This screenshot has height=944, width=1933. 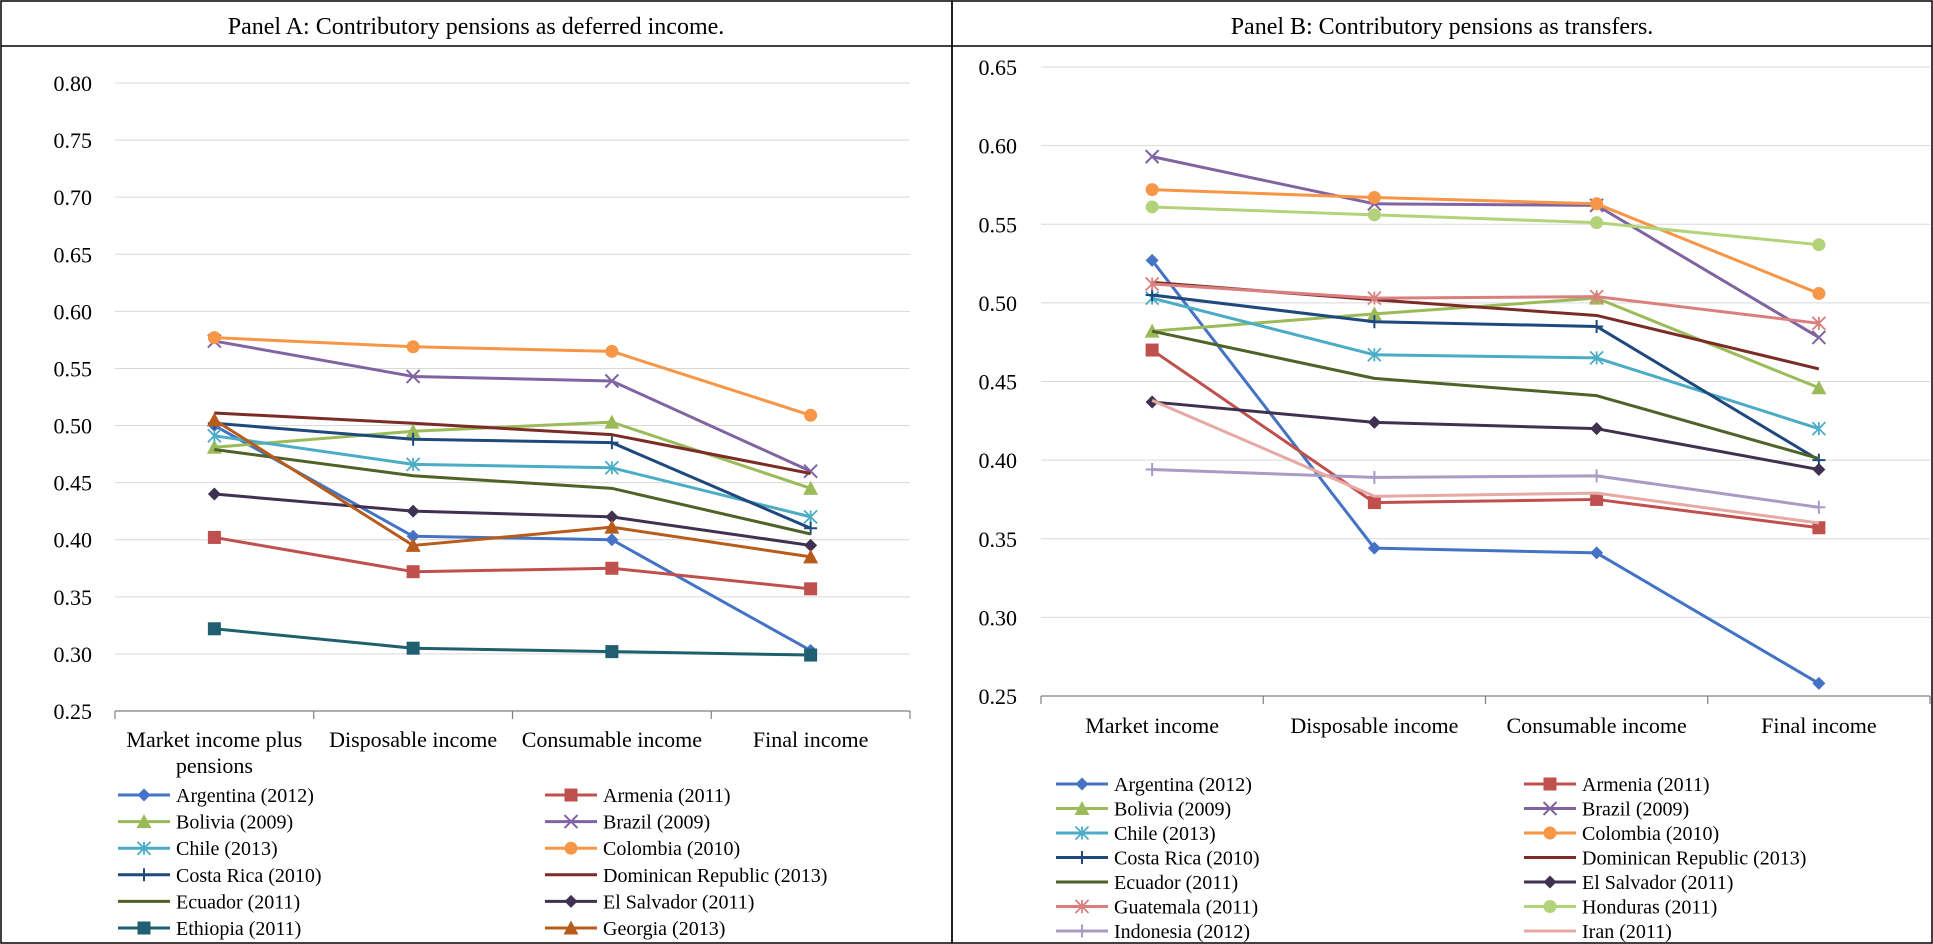 I want to click on panel-b-legend-label: Bolivia (2009), so click(x=1172, y=810).